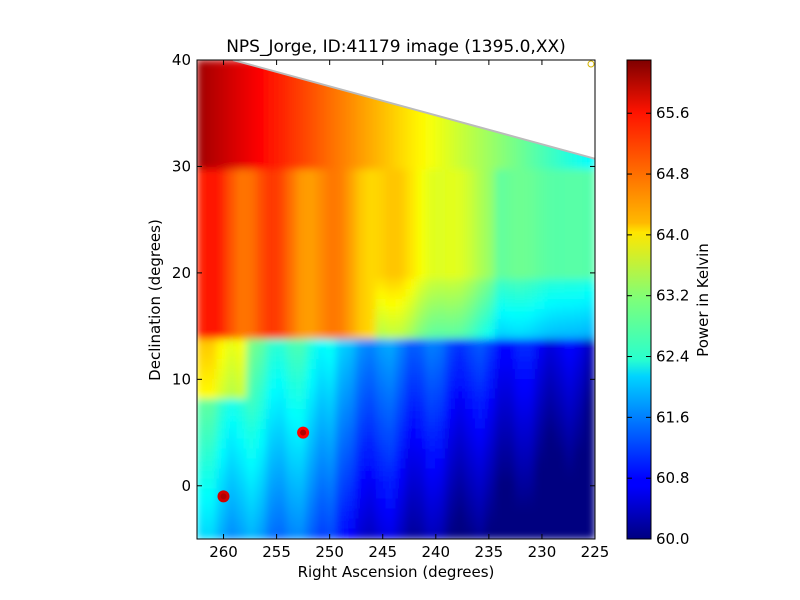 The image size is (800, 600). Describe the element at coordinates (591, 64) in the screenshot. I see `marker-circle` at that location.